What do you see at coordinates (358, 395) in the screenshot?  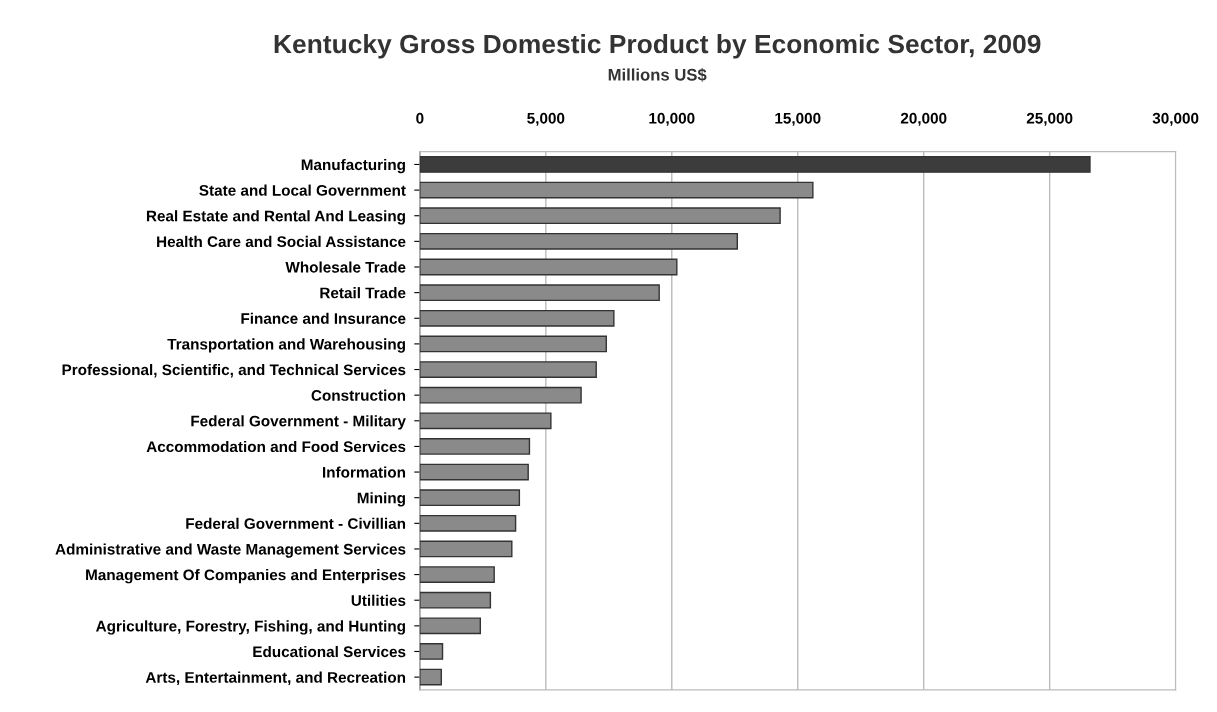 I see `y-tick-label: Construction` at bounding box center [358, 395].